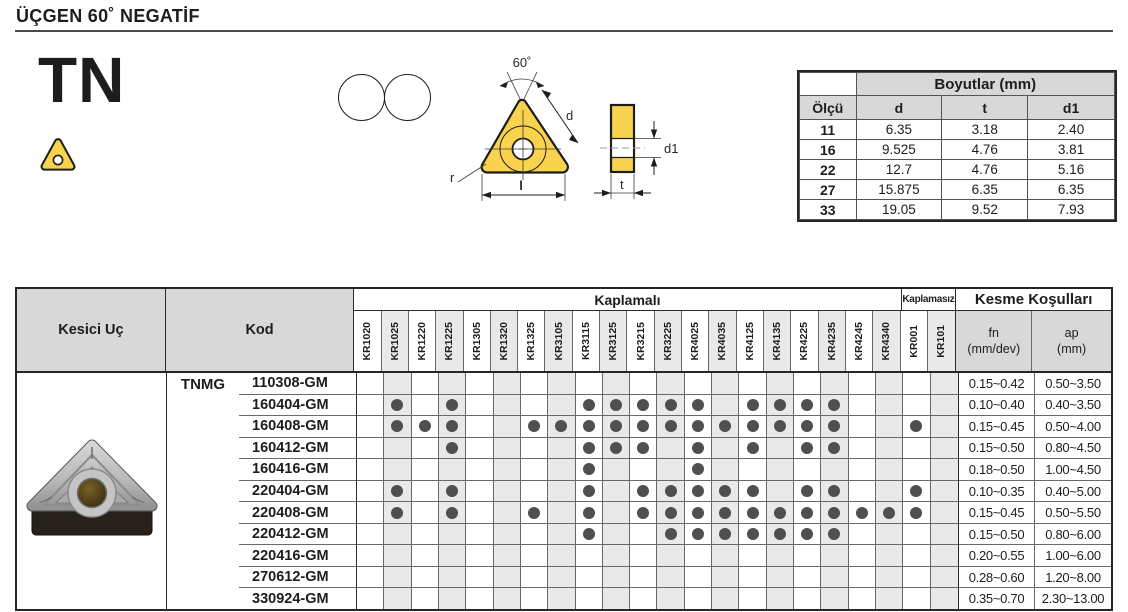 This screenshot has width=1128, height=612. Describe the element at coordinates (587, 341) in the screenshot. I see `grade-column-header: KR3115` at that location.